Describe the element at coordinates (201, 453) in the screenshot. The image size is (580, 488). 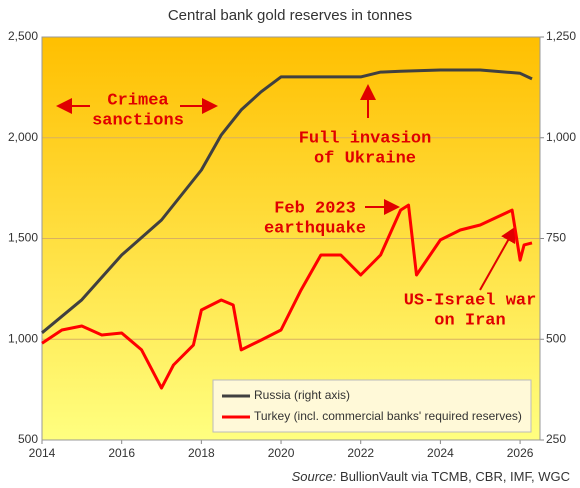
I see `x-tick-label: 2018` at that location.